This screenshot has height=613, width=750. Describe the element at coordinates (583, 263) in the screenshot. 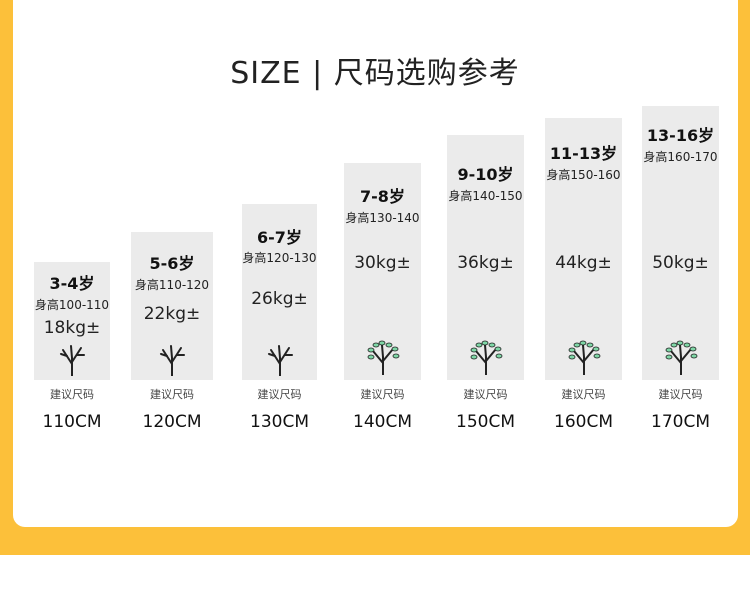

I see `weight-label: 44kg±` at that location.